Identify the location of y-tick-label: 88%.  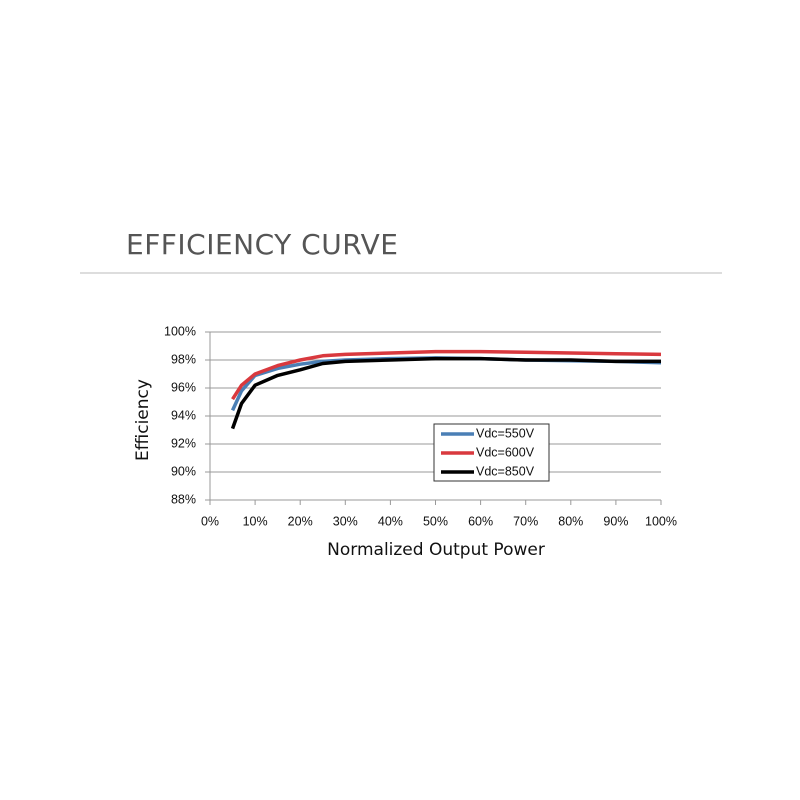
(183, 499).